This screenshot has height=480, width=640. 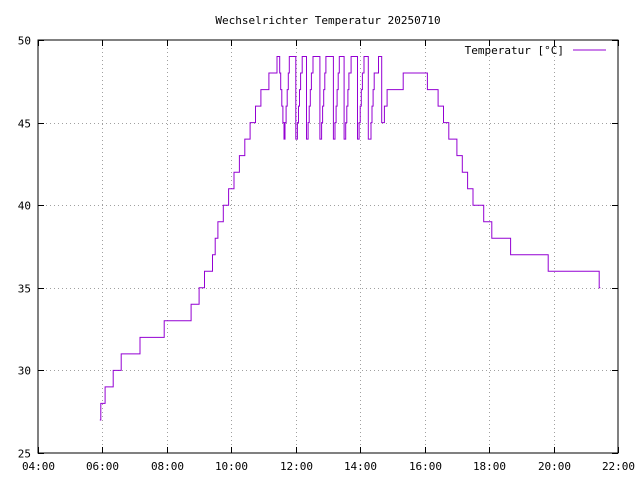 What do you see at coordinates (24, 454) in the screenshot?
I see `y-tick-label: 25` at bounding box center [24, 454].